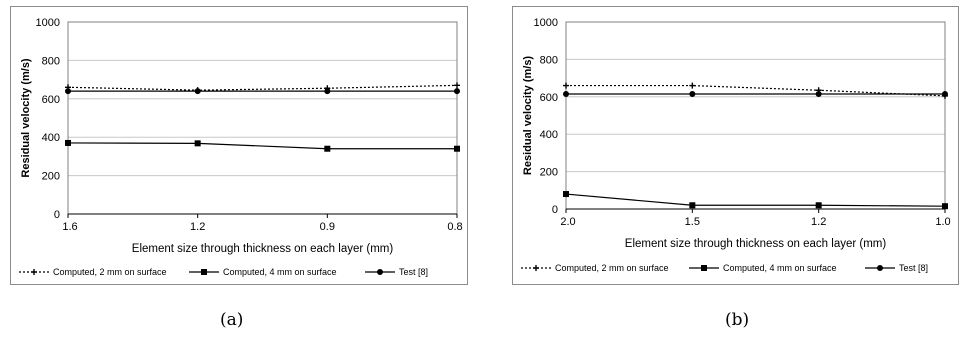  Describe the element at coordinates (567, 222) in the screenshot. I see `x-tick-label: 2.0` at that location.